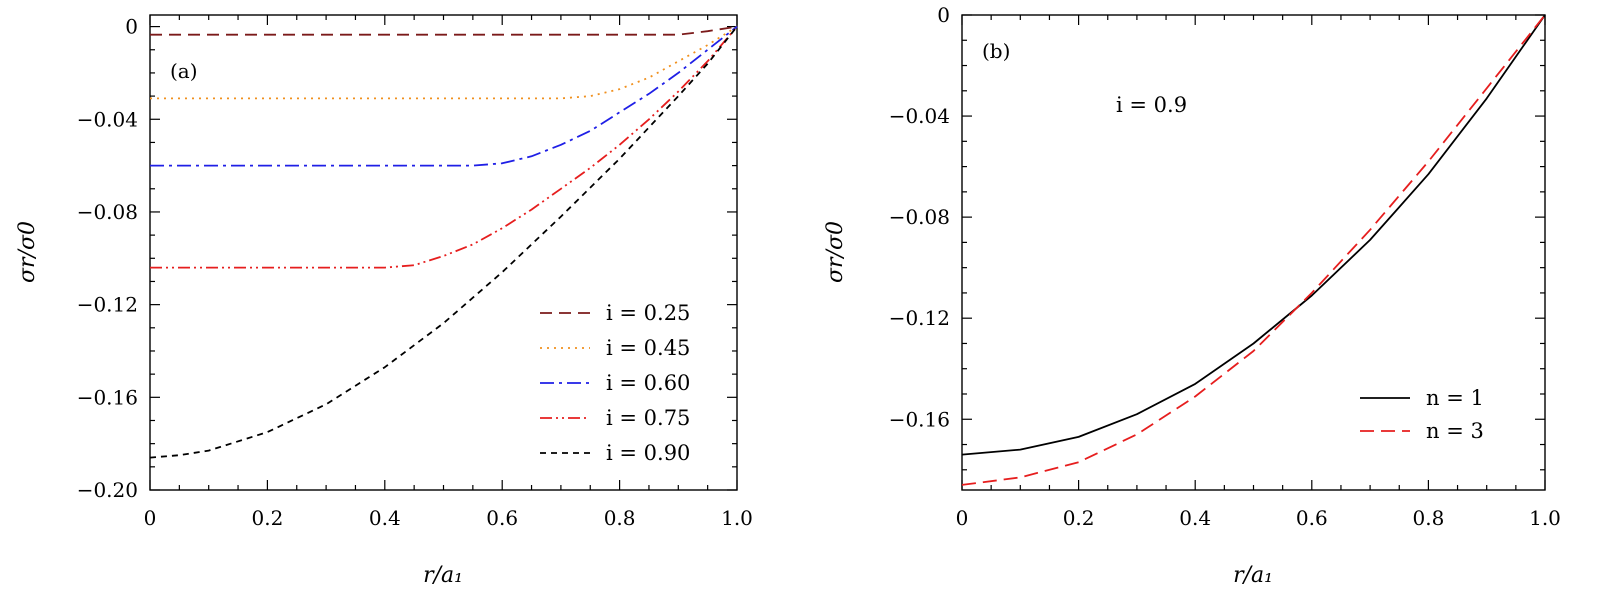  Describe the element at coordinates (1258, 518) in the screenshot. I see `x-tick-labels-b: 0 0.2 0.4 0.6 0.8 1.0` at that location.